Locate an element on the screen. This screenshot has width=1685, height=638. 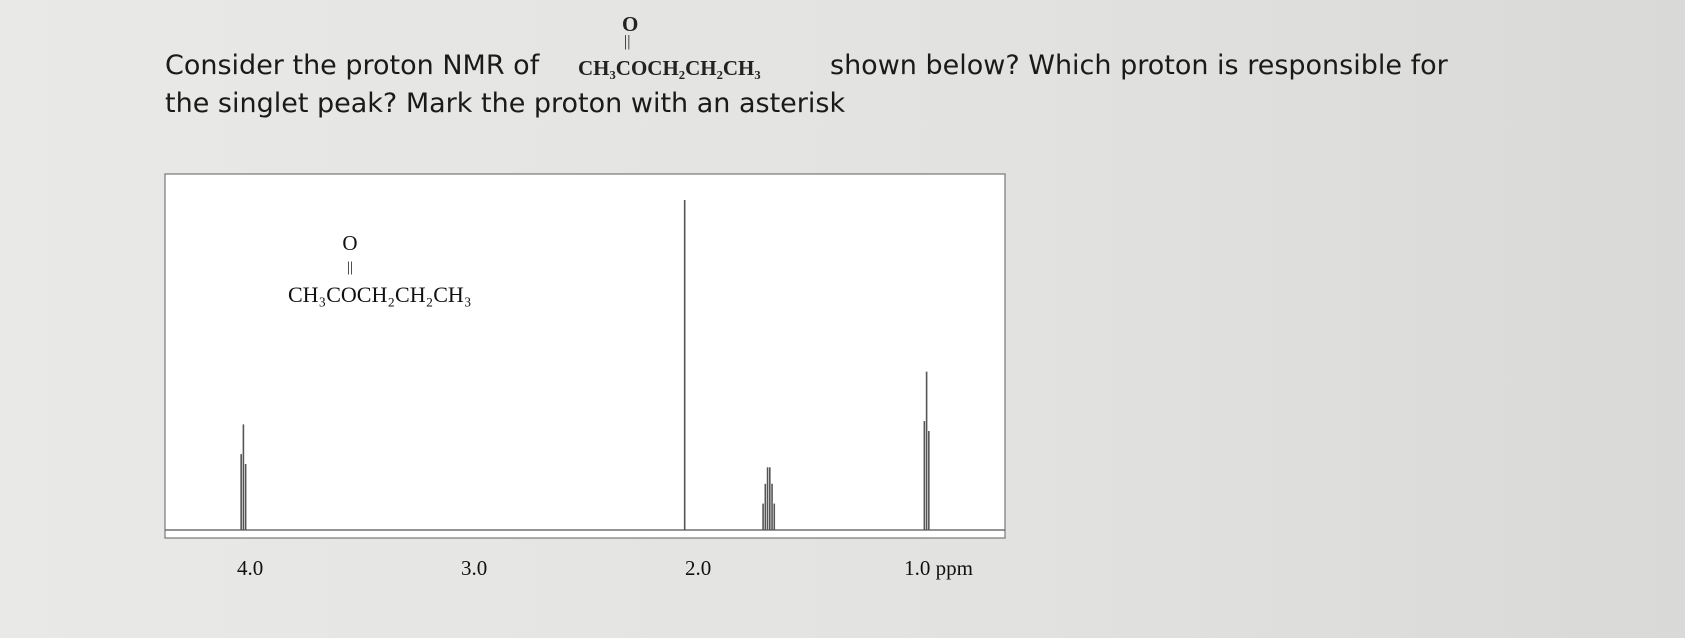
question-text: Consider the proton NMR of is located at coordinates (352, 65).